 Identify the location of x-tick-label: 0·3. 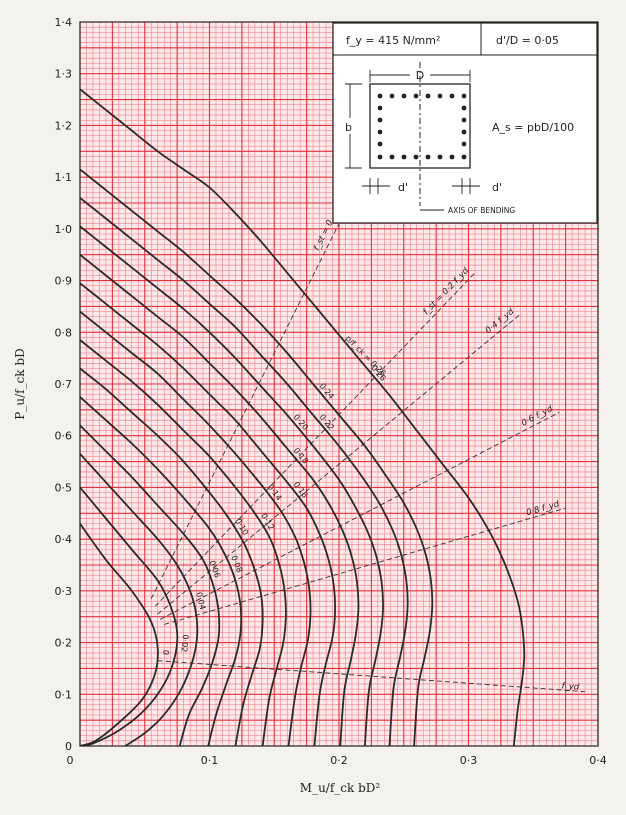
(469, 760).